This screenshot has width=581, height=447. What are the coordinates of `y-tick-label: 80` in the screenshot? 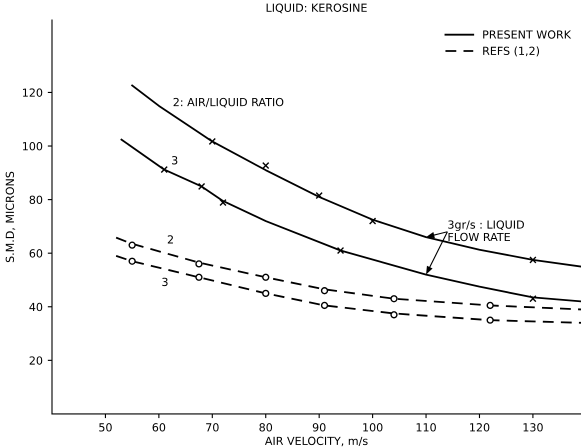 It's located at (36, 200).